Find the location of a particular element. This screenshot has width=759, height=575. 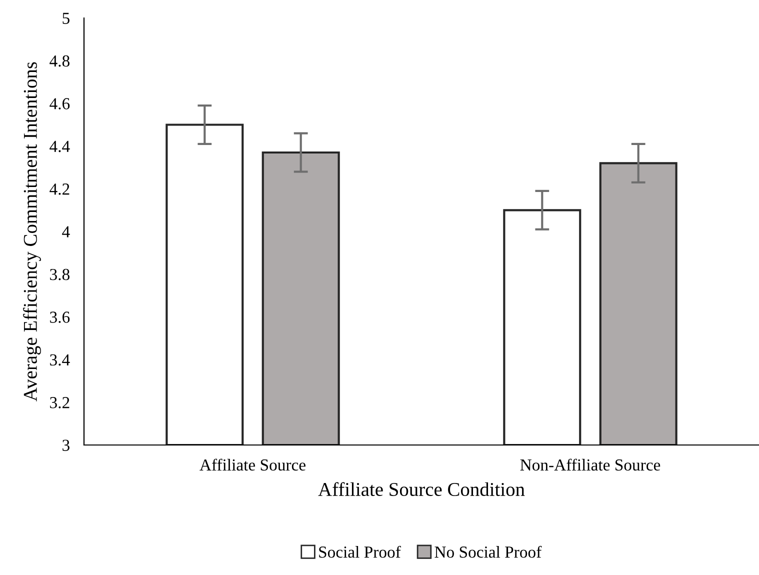

y-tick-label: 3.6 is located at coordinates (60, 317).